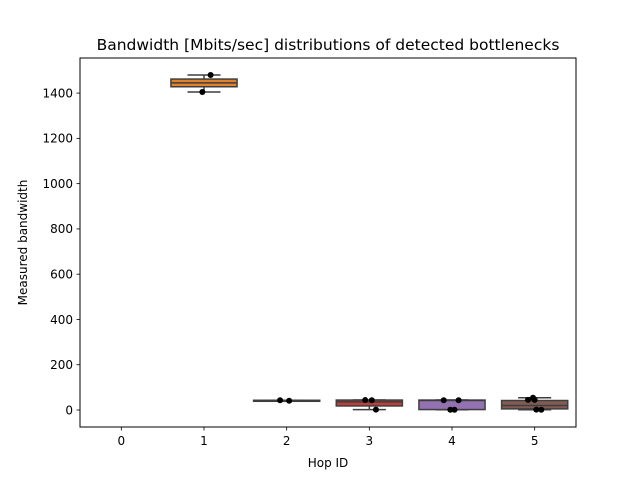  I want to click on y-axis-label: Measured bandwidth, so click(23, 243).